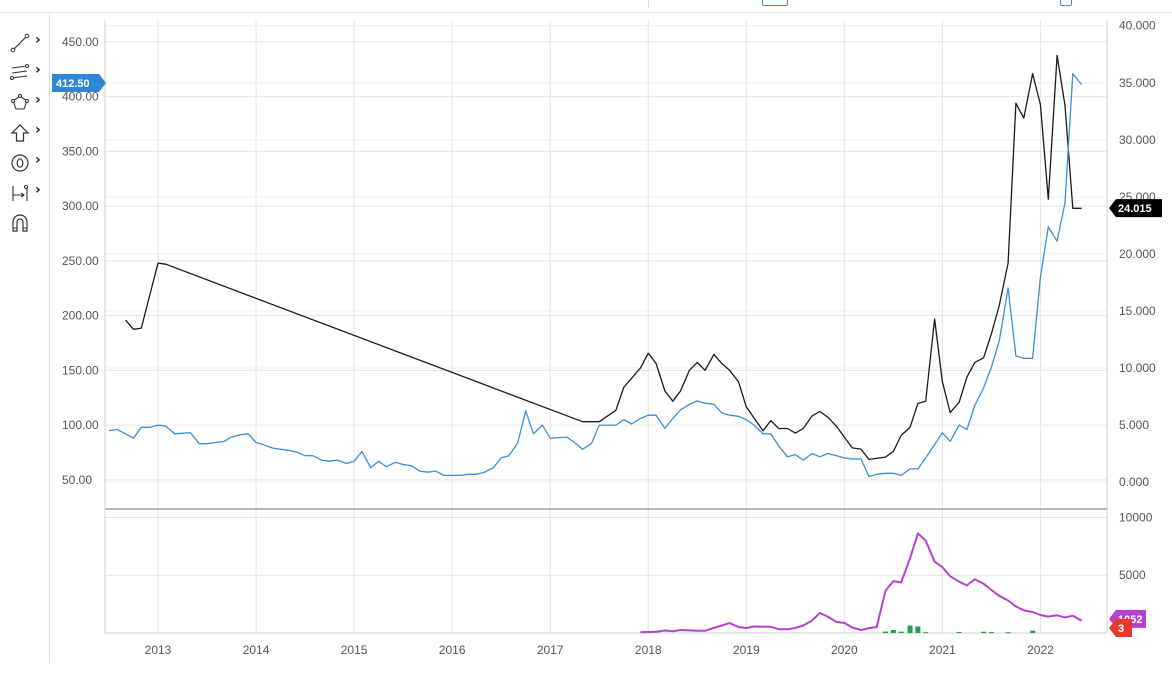 Image resolution: width=1172 pixels, height=673 pixels. Describe the element at coordinates (1137, 140) in the screenshot. I see `right-tick-label: 30.000` at that location.